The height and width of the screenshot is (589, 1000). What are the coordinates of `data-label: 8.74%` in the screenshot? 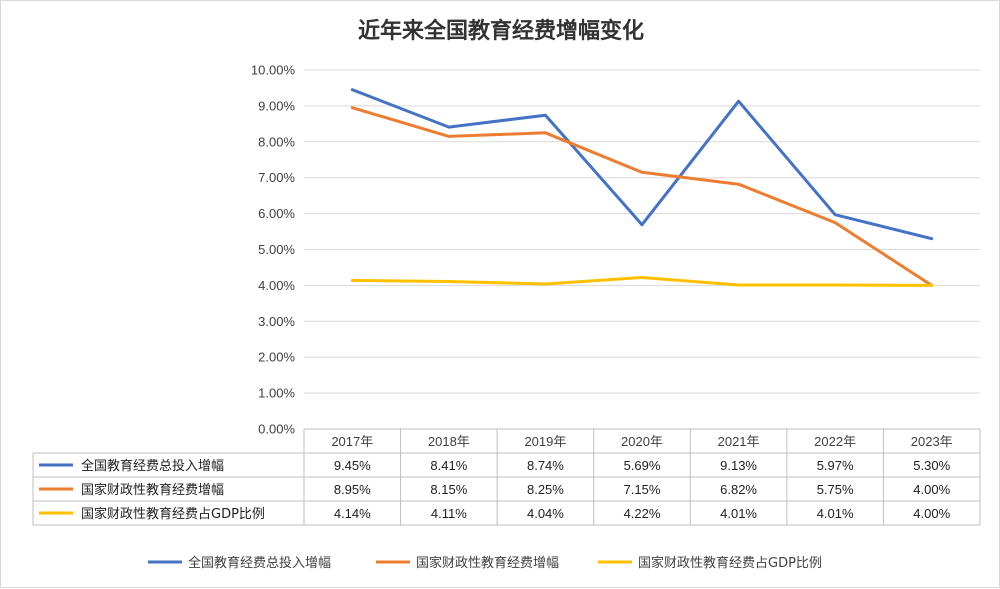 It's located at (545, 465).